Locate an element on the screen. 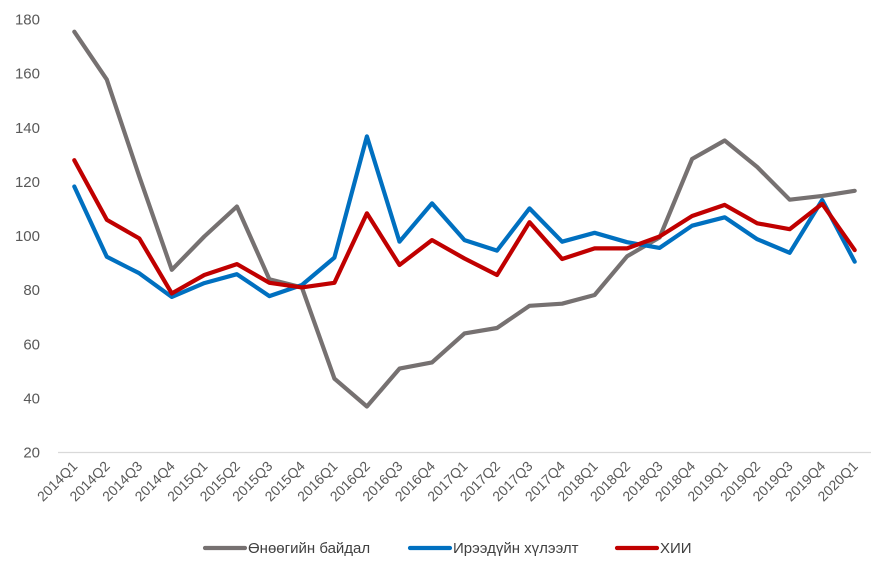  legend-item: Өнөөгийн байдал is located at coordinates (286, 548).